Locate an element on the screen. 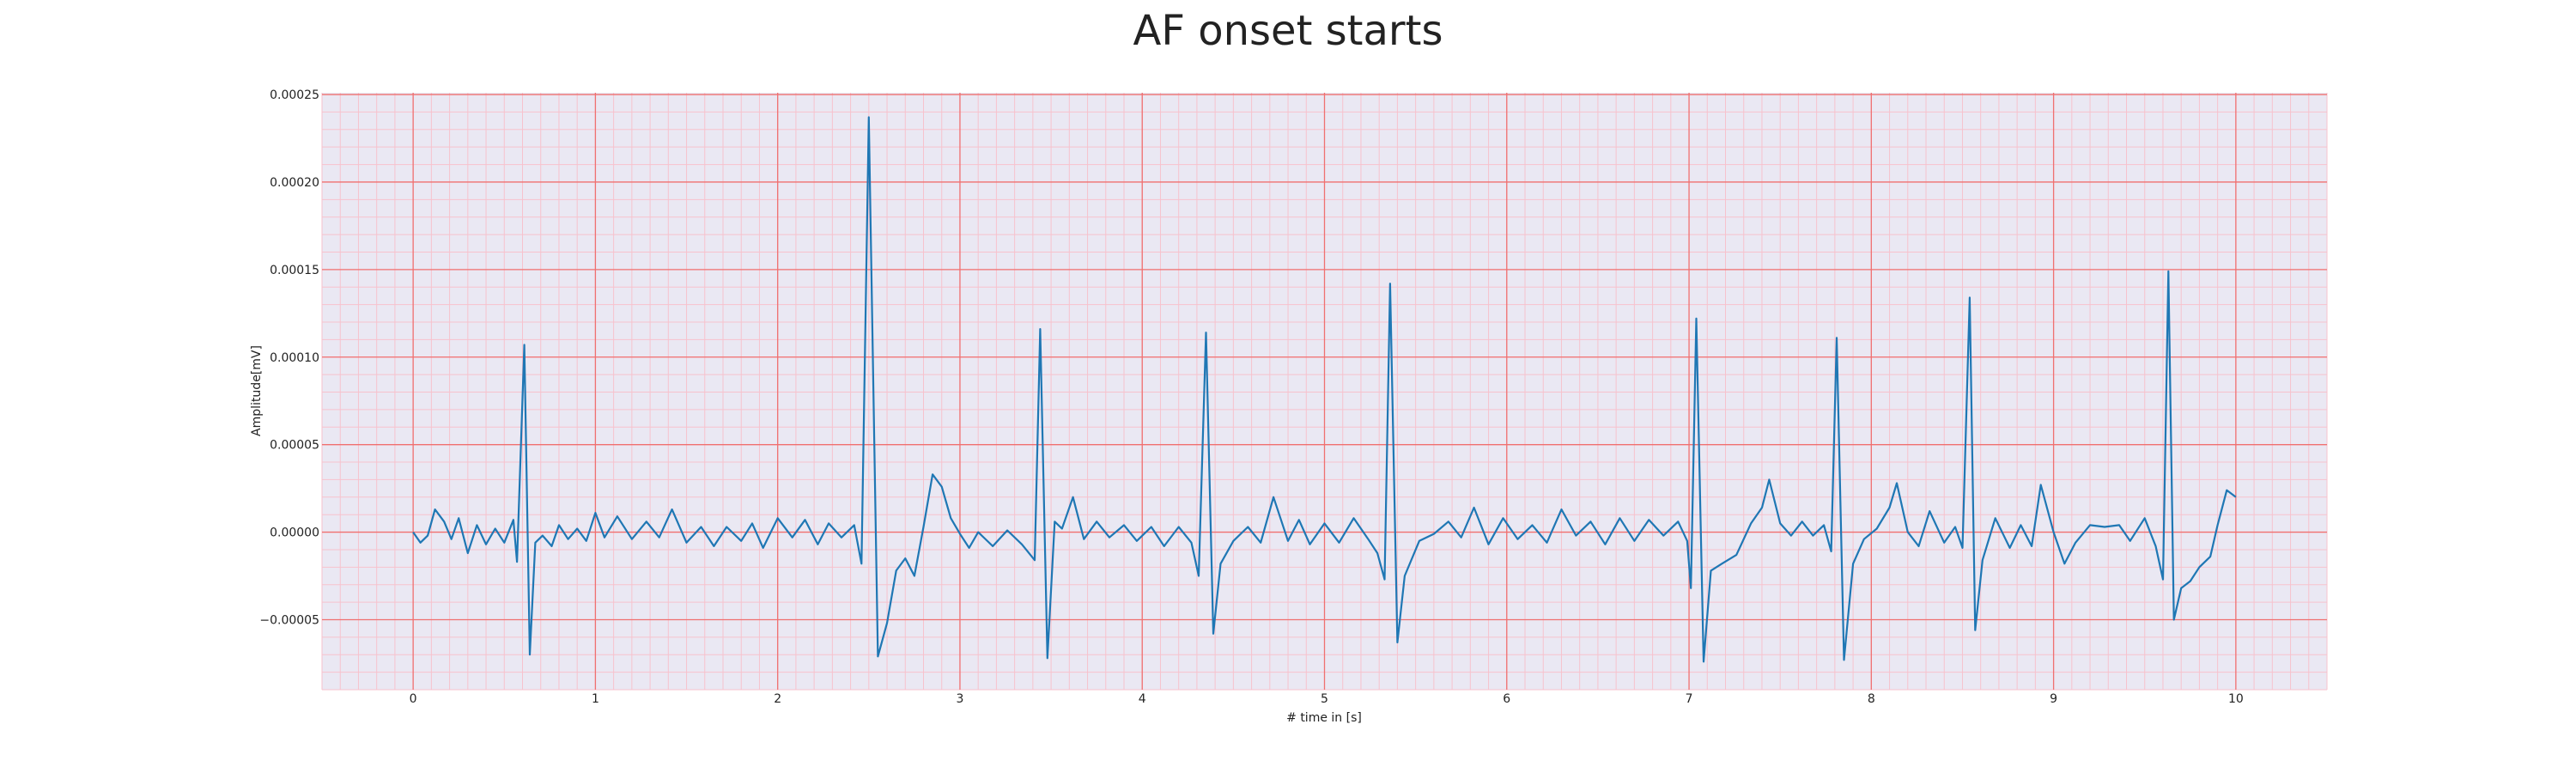 The width and height of the screenshot is (2576, 773). x-tick-label: 1 is located at coordinates (596, 699).